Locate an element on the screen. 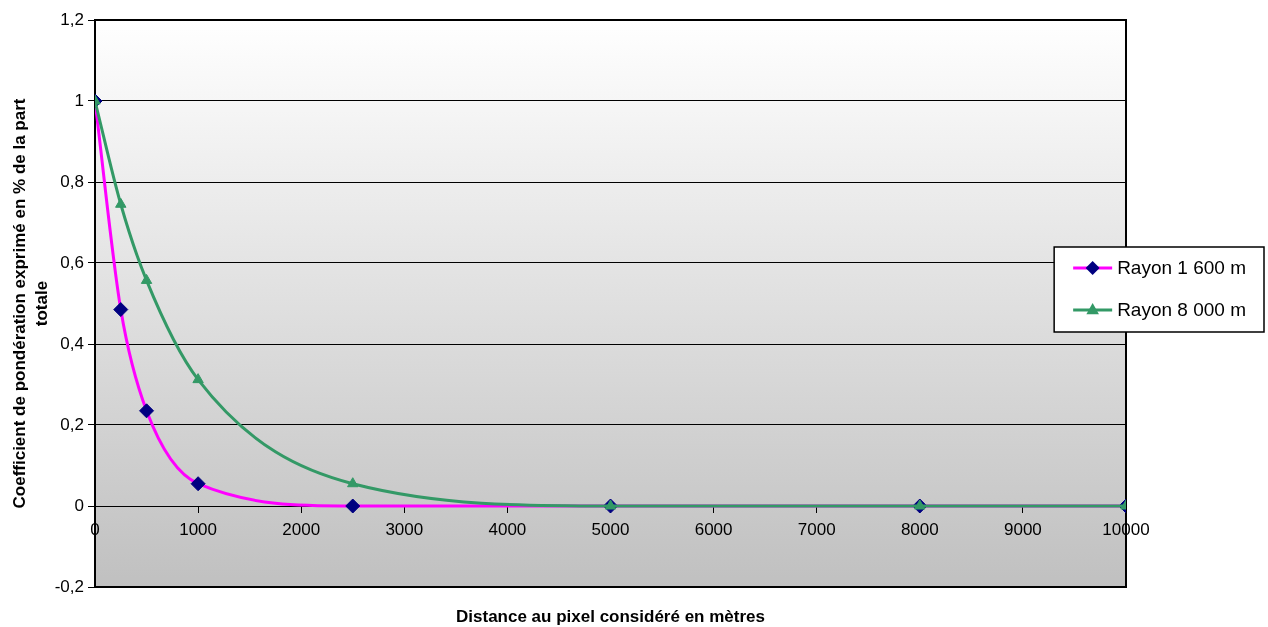 The image size is (1268, 627). y-tick-label: 0,2 is located at coordinates (72, 424).